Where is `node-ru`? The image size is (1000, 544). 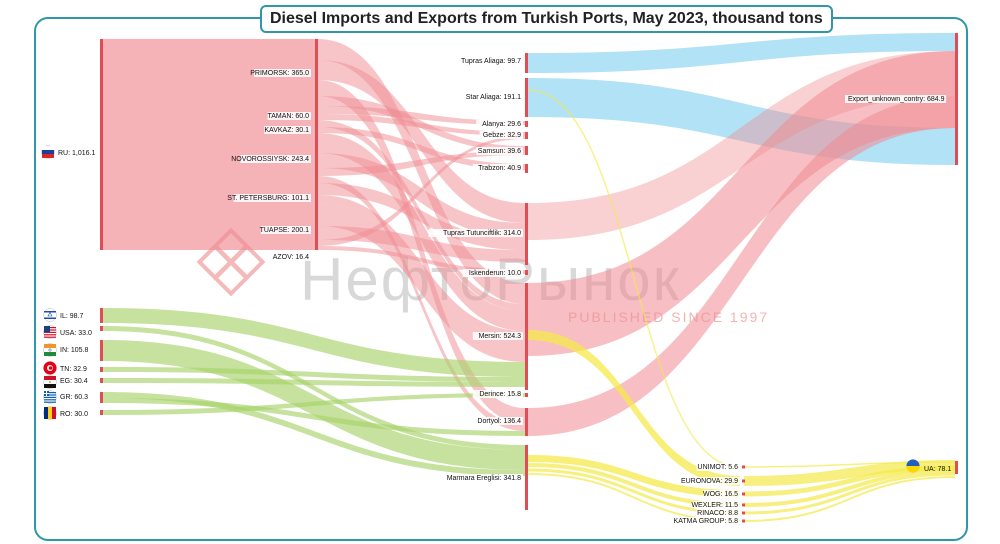 node-ru is located at coordinates (101, 144).